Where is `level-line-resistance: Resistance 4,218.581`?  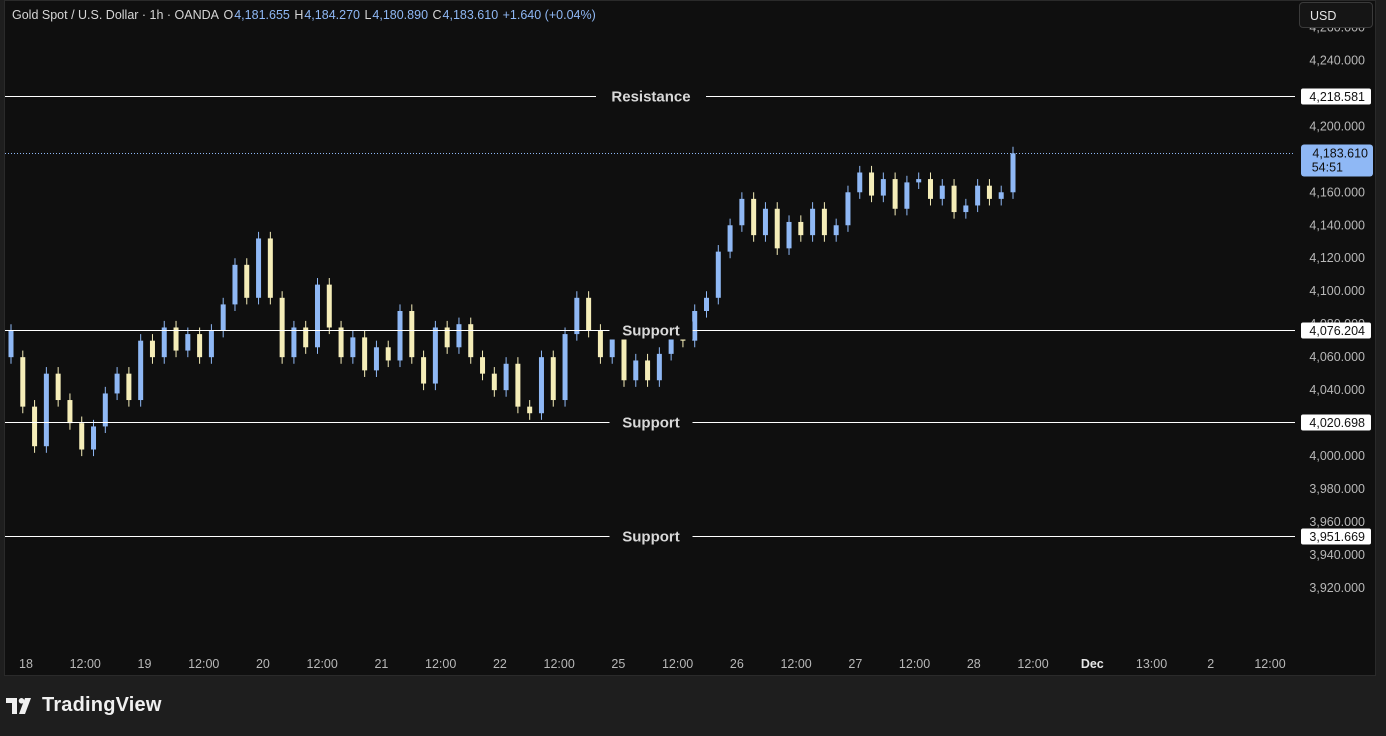 level-line-resistance: Resistance 4,218.581 is located at coordinates (688, 96).